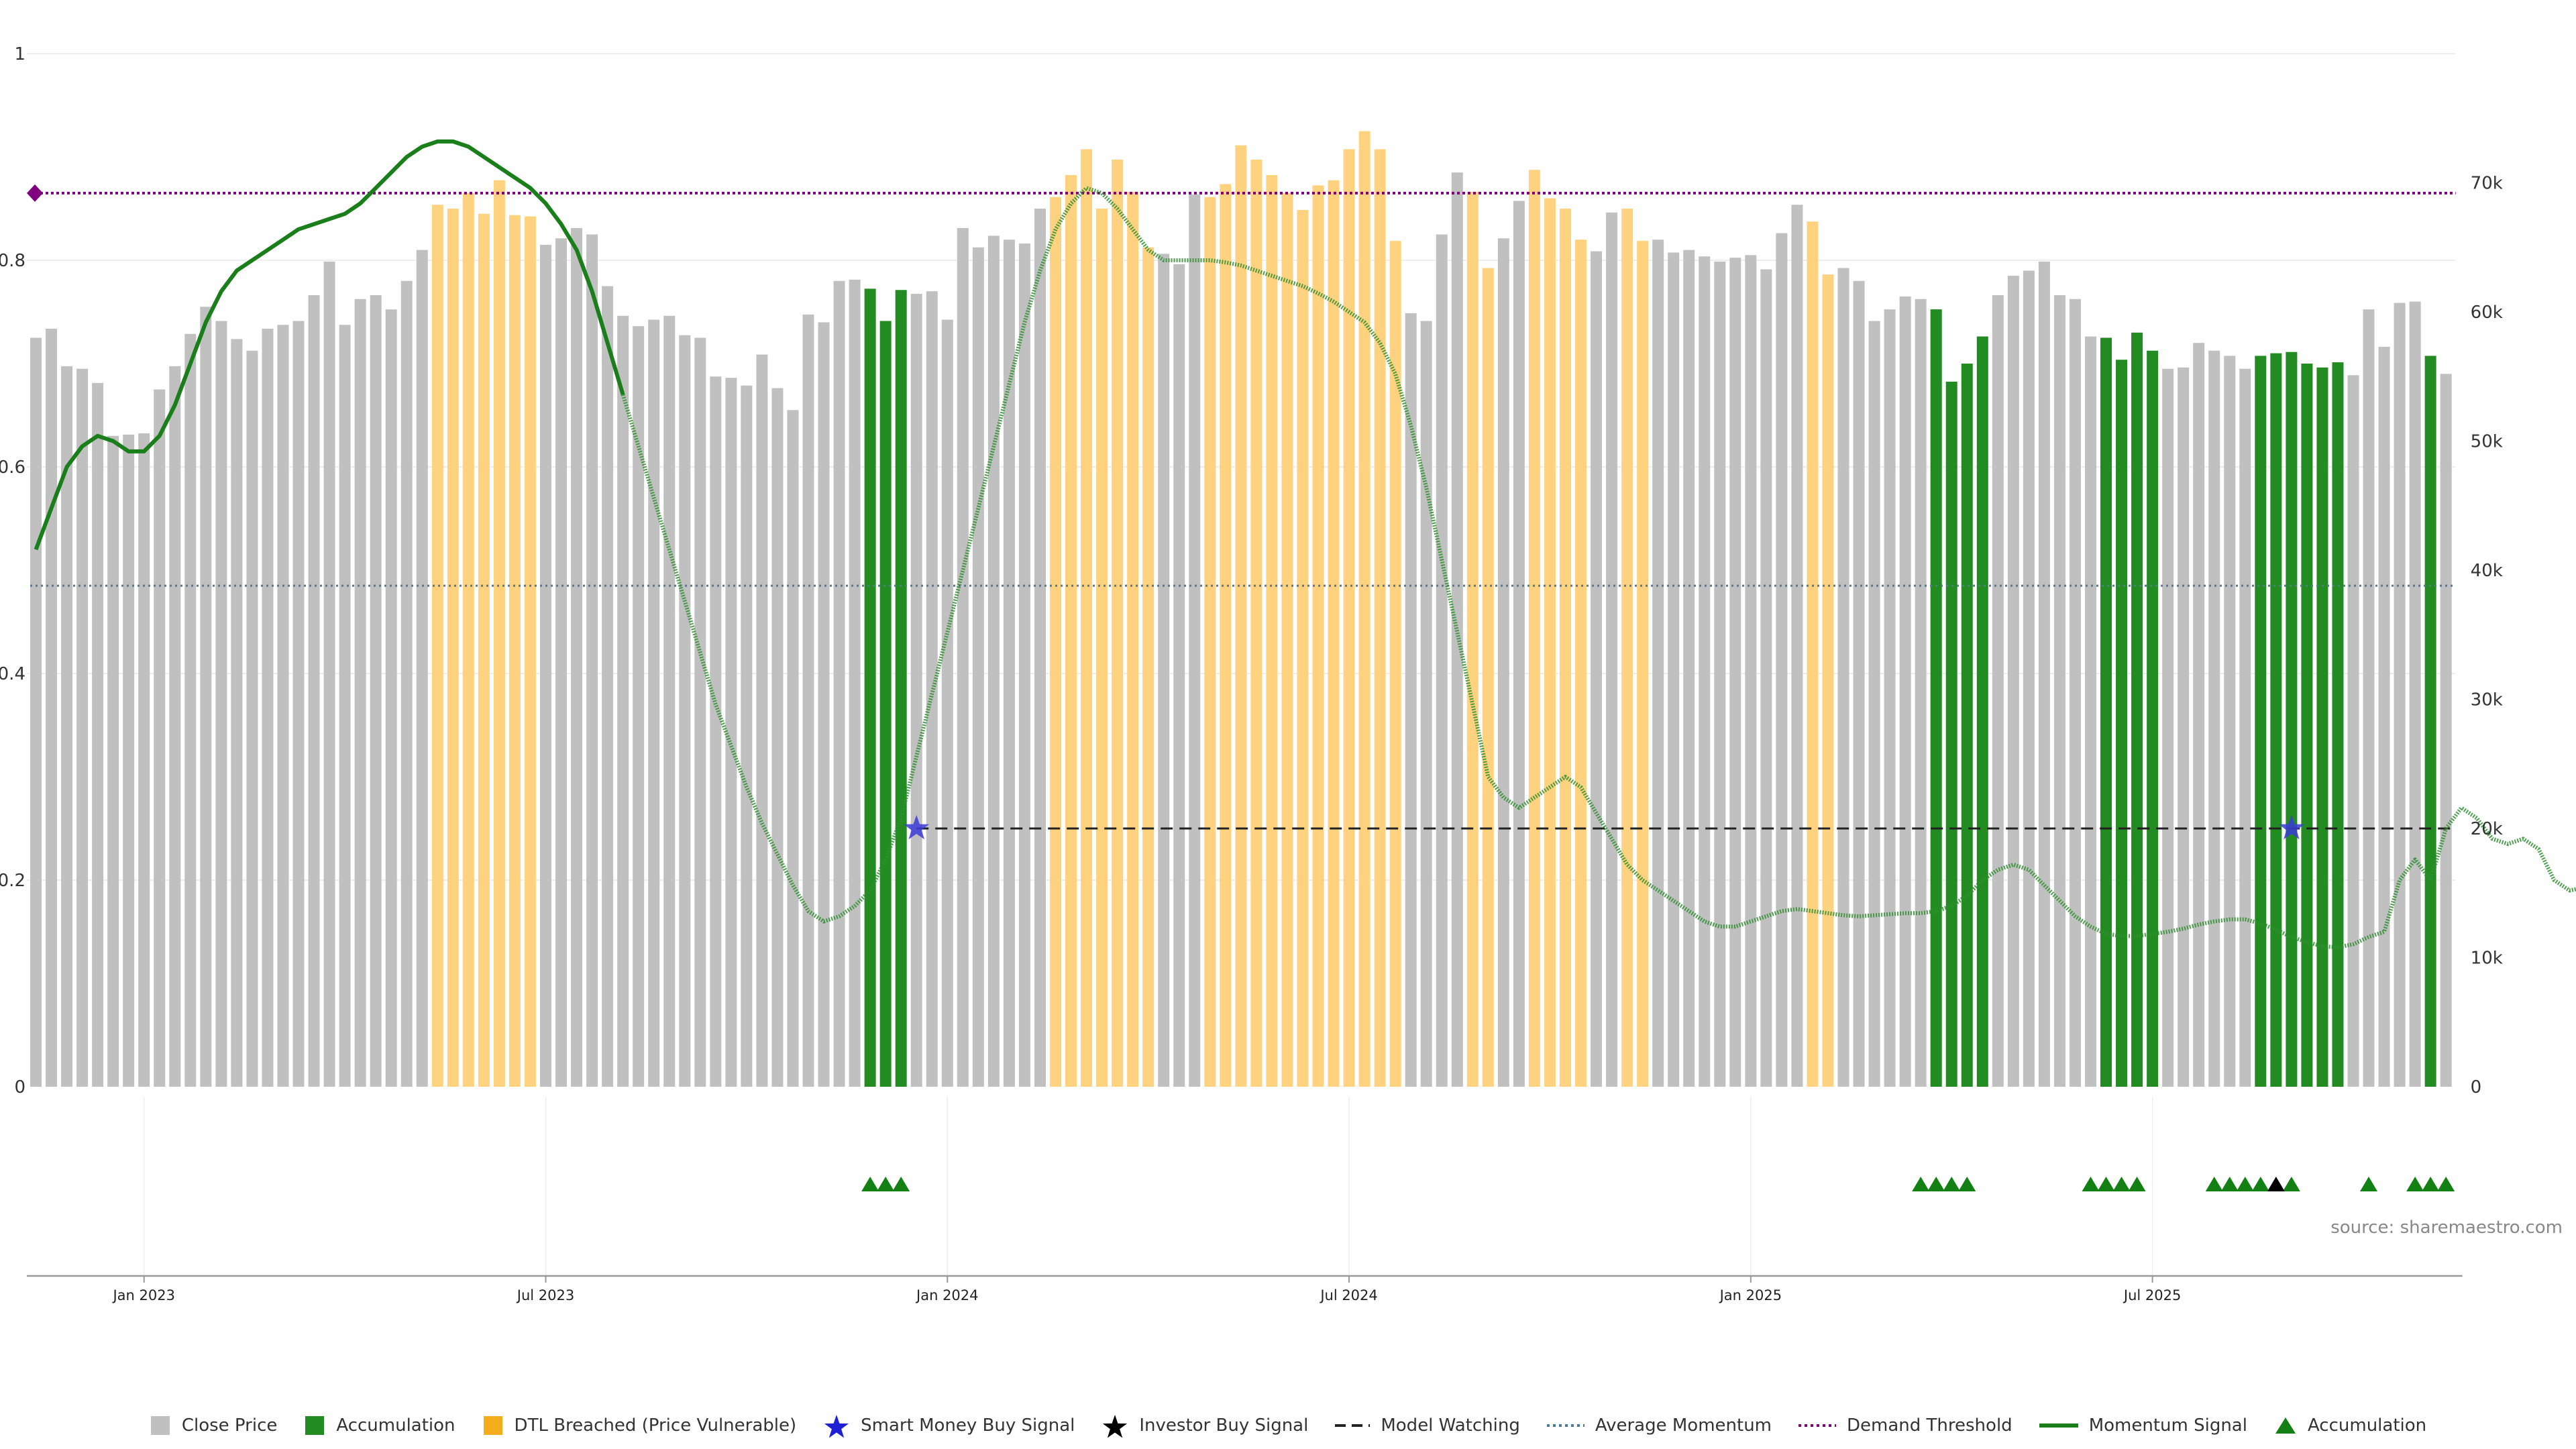  Describe the element at coordinates (213, 1425) in the screenshot. I see `legend-item: Close Price` at that location.